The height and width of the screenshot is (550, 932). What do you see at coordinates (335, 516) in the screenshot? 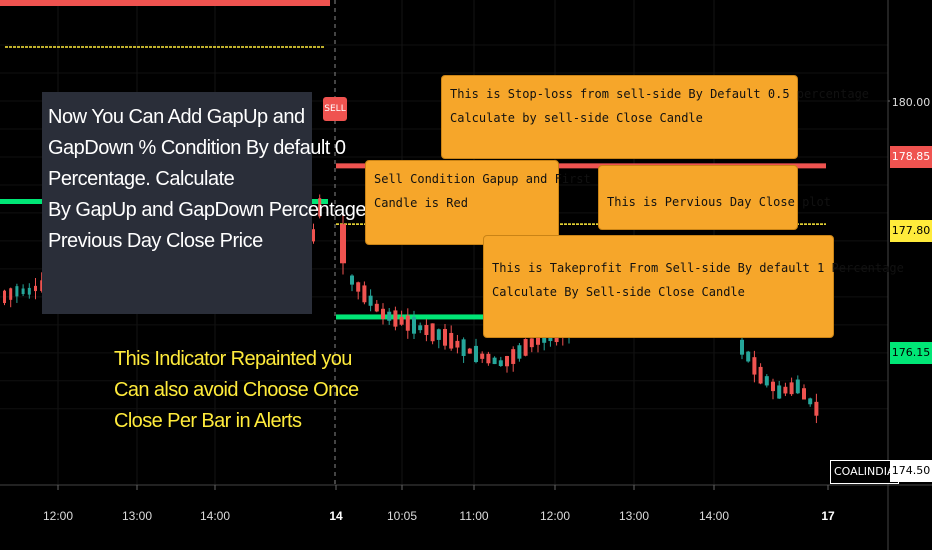
I see `session-day-tick: 14` at bounding box center [335, 516].